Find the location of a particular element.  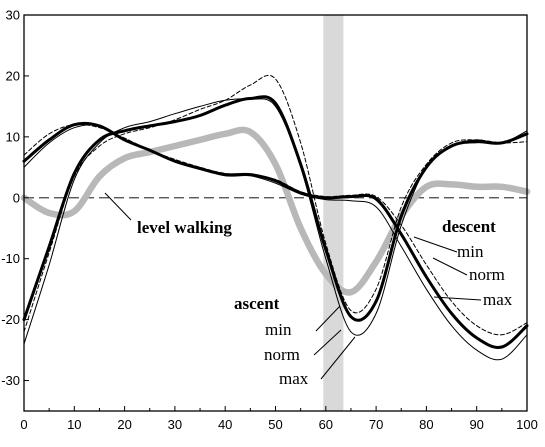

leader-line-ascent-min is located at coordinates (328, 318).